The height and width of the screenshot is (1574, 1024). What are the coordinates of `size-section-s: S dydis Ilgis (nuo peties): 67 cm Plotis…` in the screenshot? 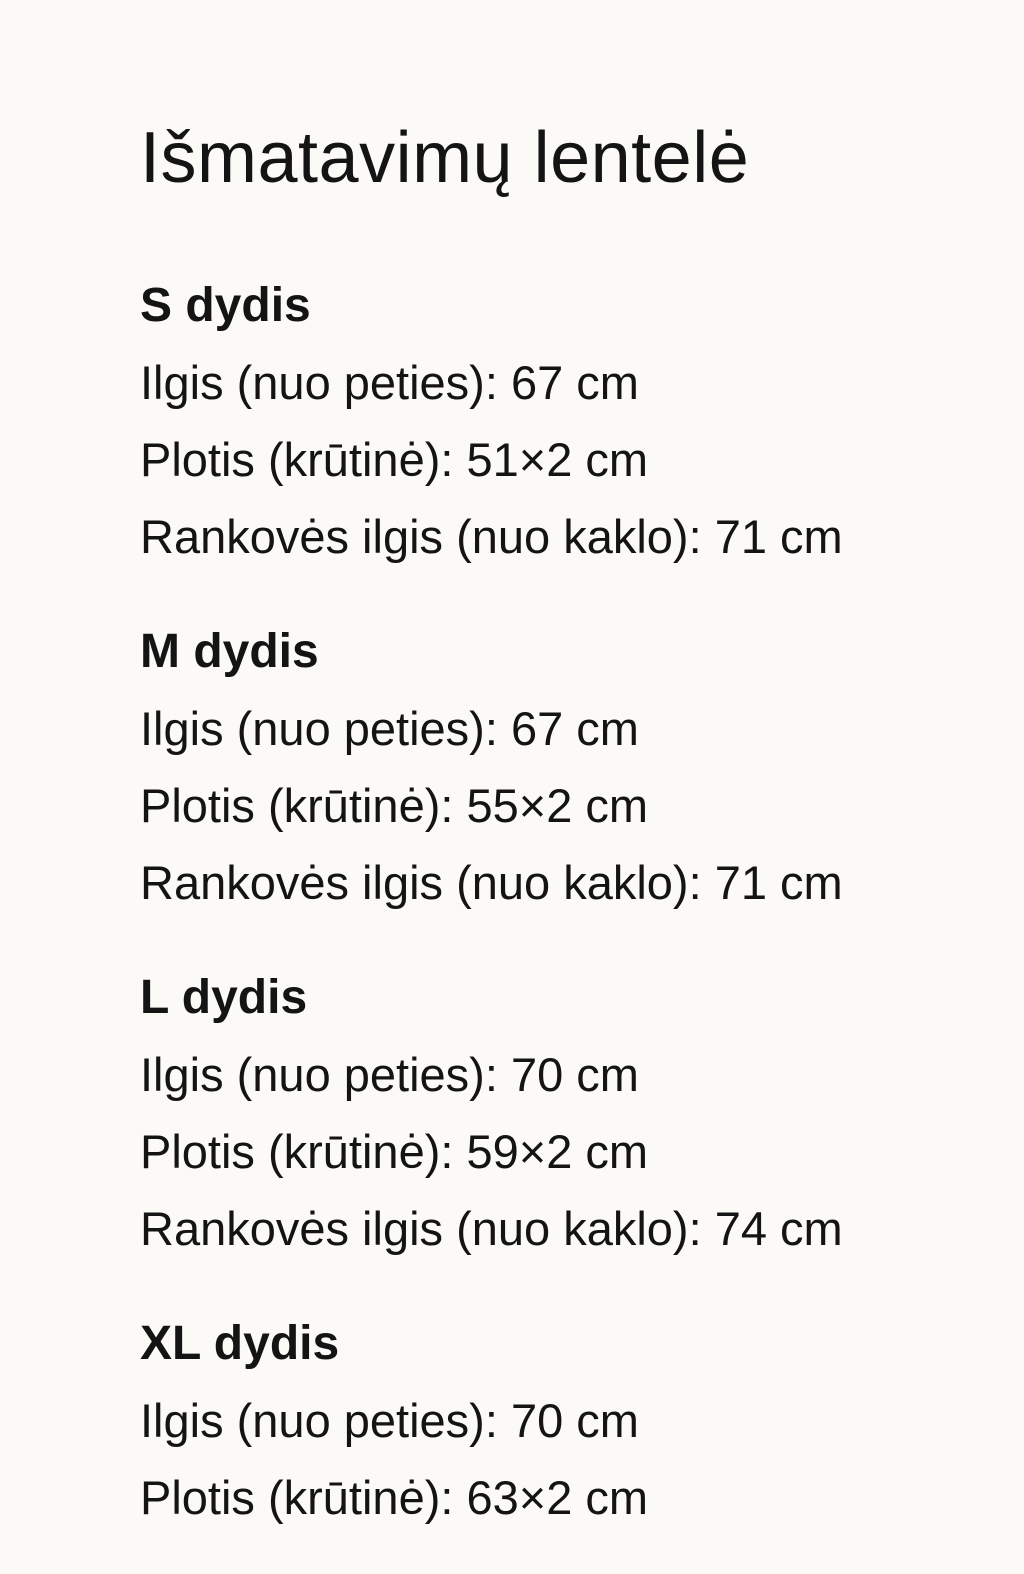 It's located at (491, 421).